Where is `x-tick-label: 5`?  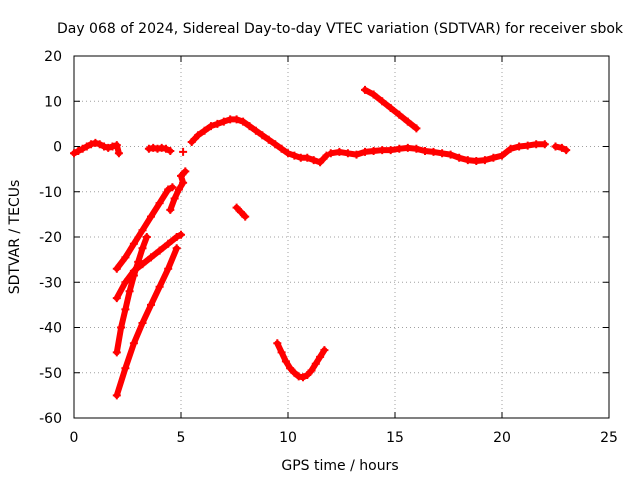 x-tick-label: 5 is located at coordinates (181, 438).